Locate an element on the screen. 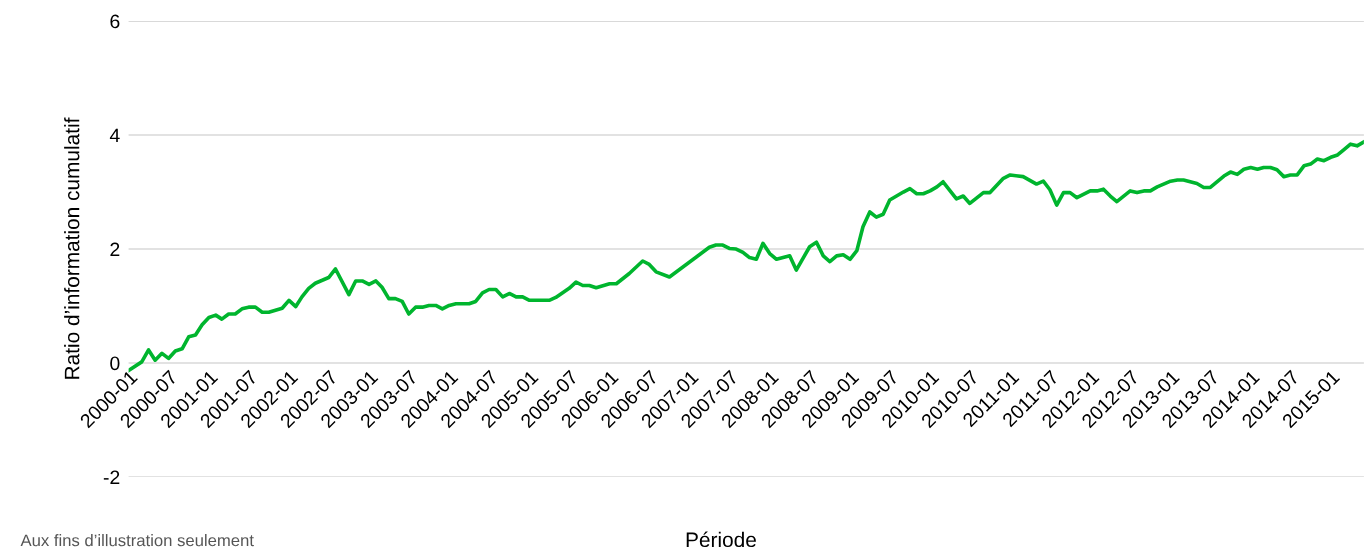  y-tick-label: 4 is located at coordinates (114, 135).